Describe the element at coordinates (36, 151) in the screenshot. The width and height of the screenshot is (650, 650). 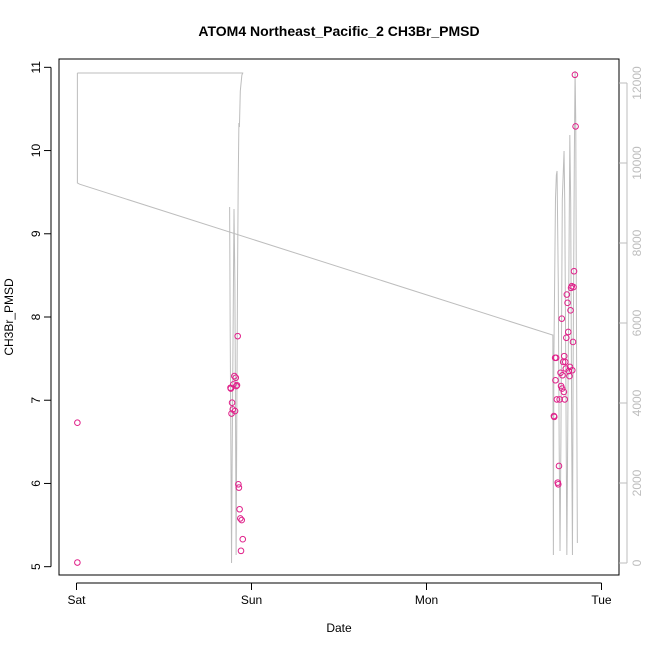
I see `y-tick-label: 10` at that location.